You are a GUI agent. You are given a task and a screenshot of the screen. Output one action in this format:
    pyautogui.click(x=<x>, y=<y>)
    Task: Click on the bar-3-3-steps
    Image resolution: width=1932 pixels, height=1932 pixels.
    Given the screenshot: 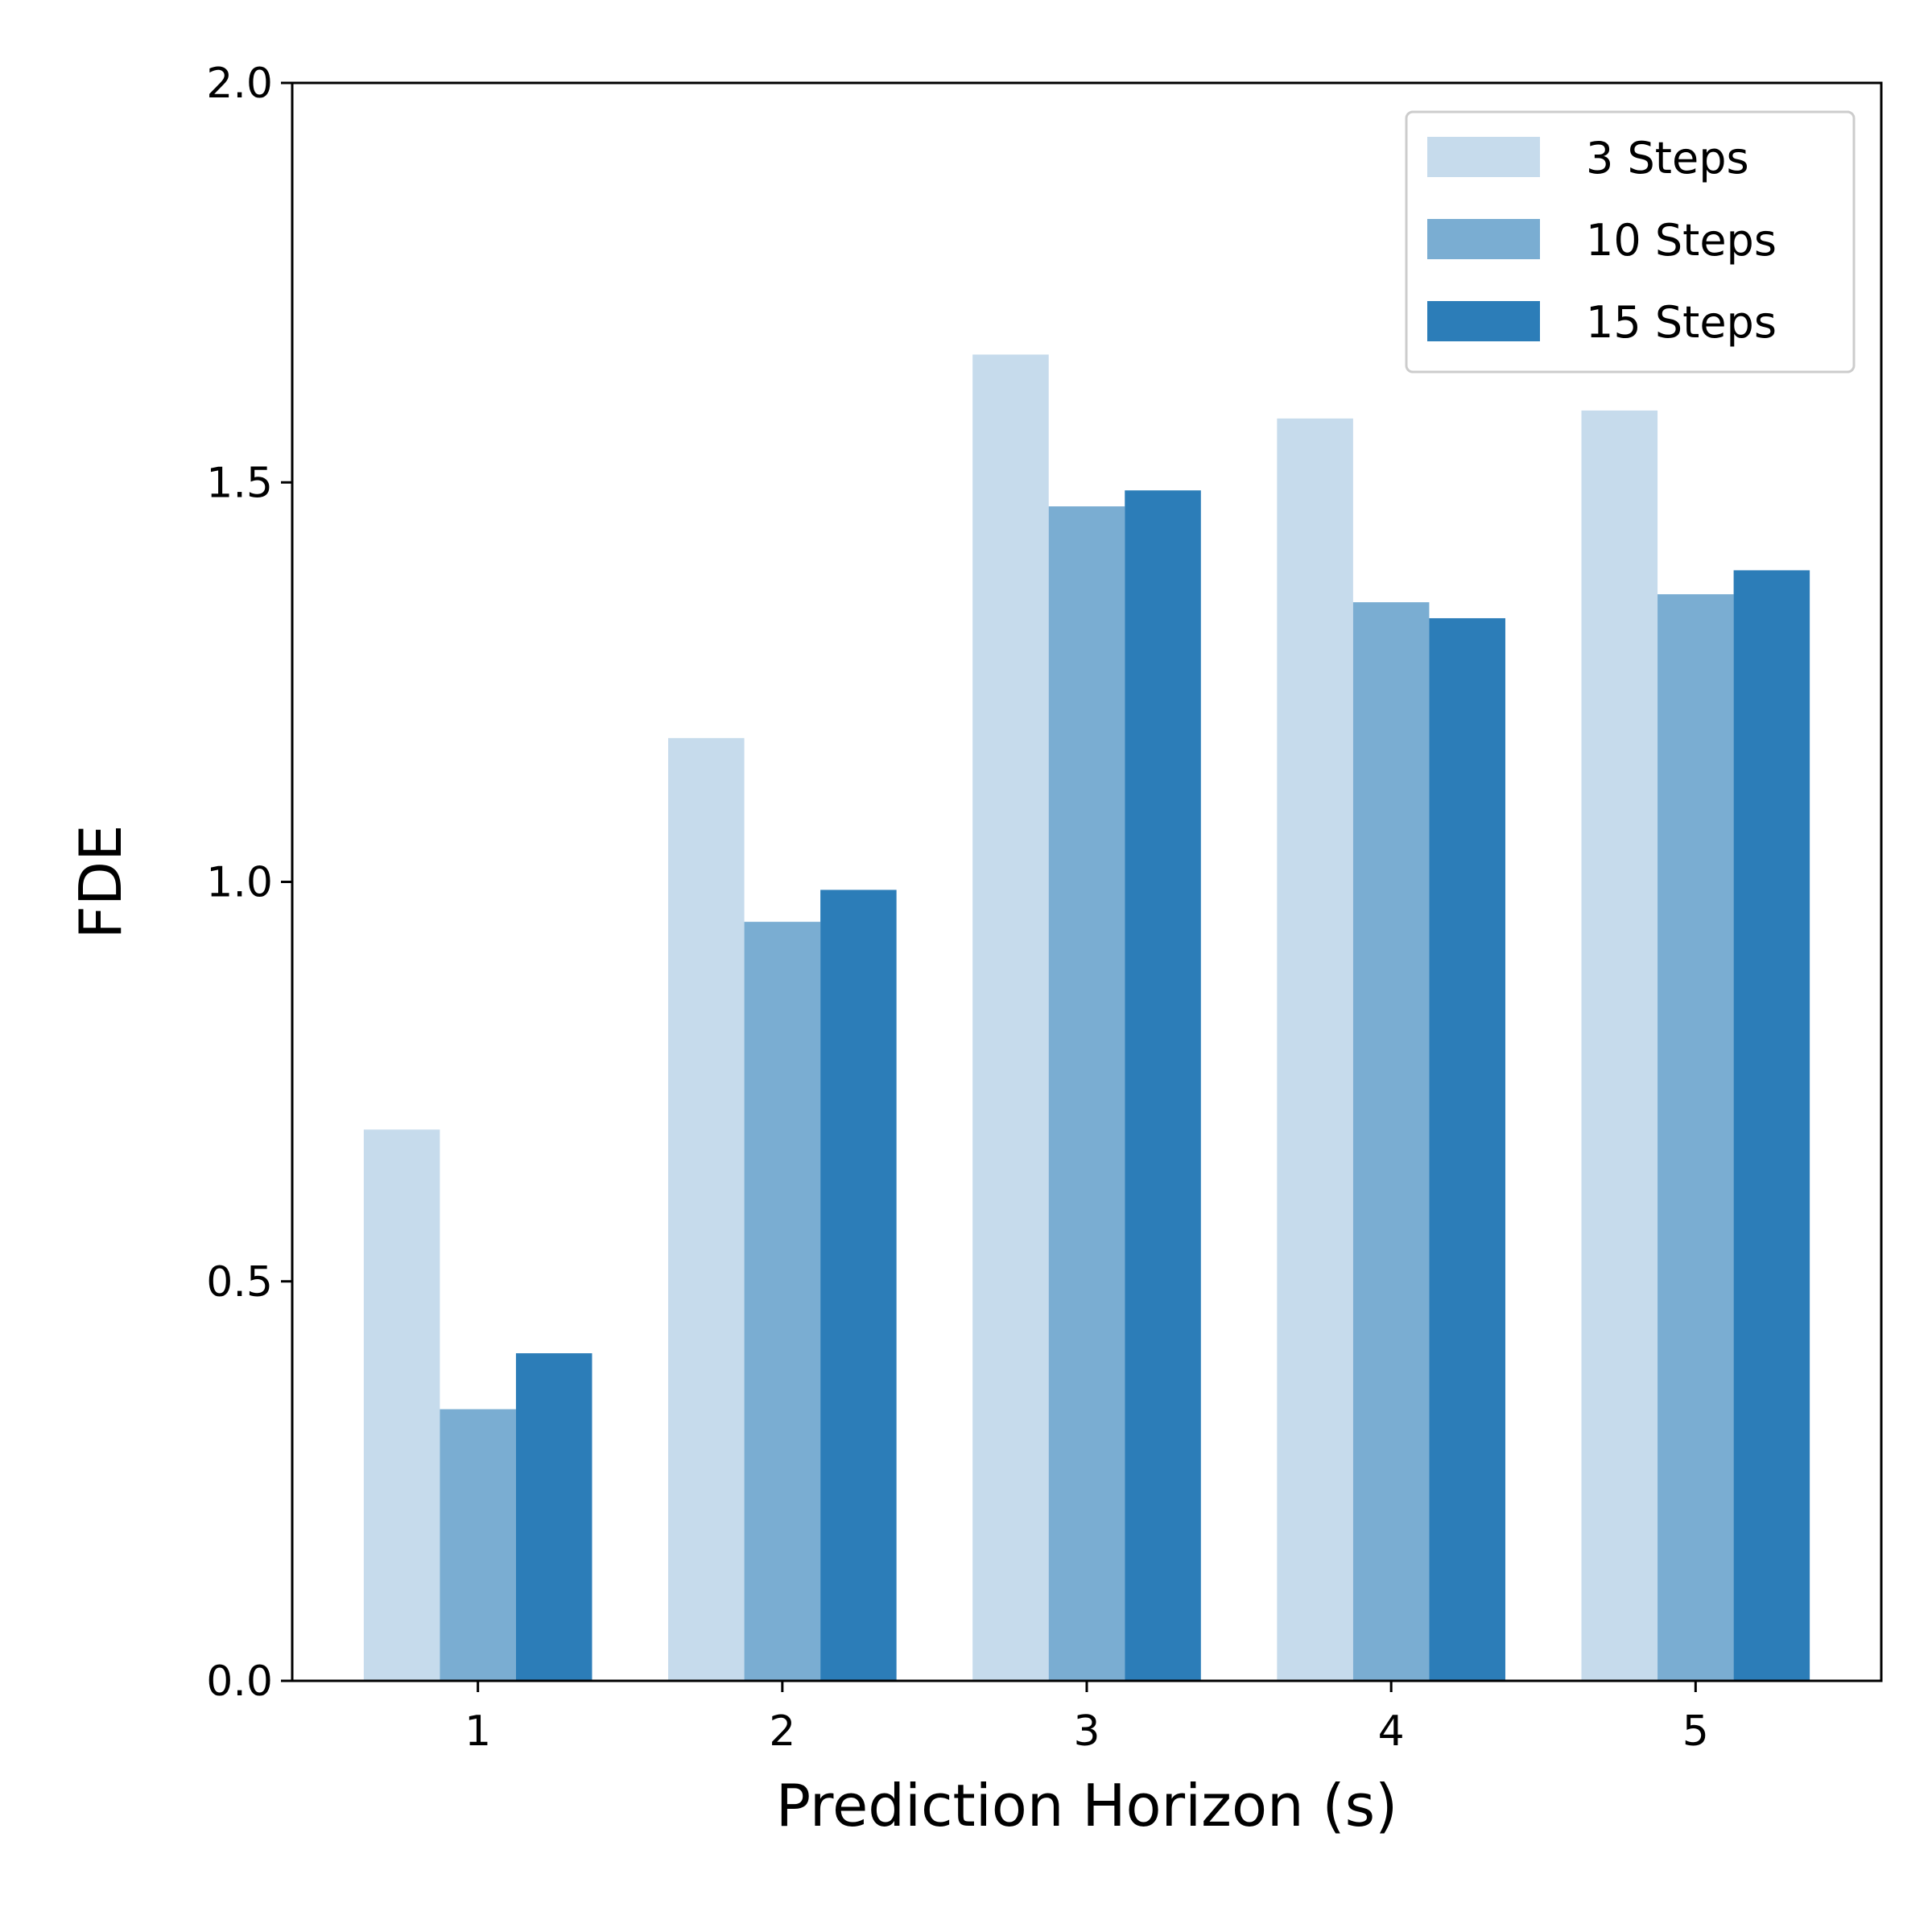 What is the action you would take?
    pyautogui.click(x=1010, y=1018)
    